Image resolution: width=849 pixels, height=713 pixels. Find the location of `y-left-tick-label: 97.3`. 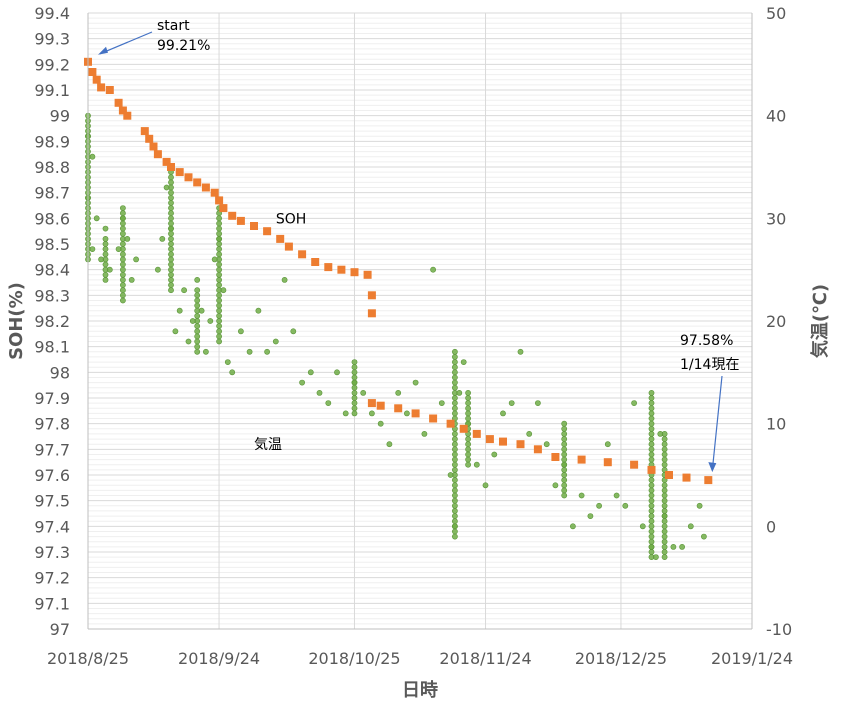

y-left-tick-label: 97.3 is located at coordinates (52, 552).